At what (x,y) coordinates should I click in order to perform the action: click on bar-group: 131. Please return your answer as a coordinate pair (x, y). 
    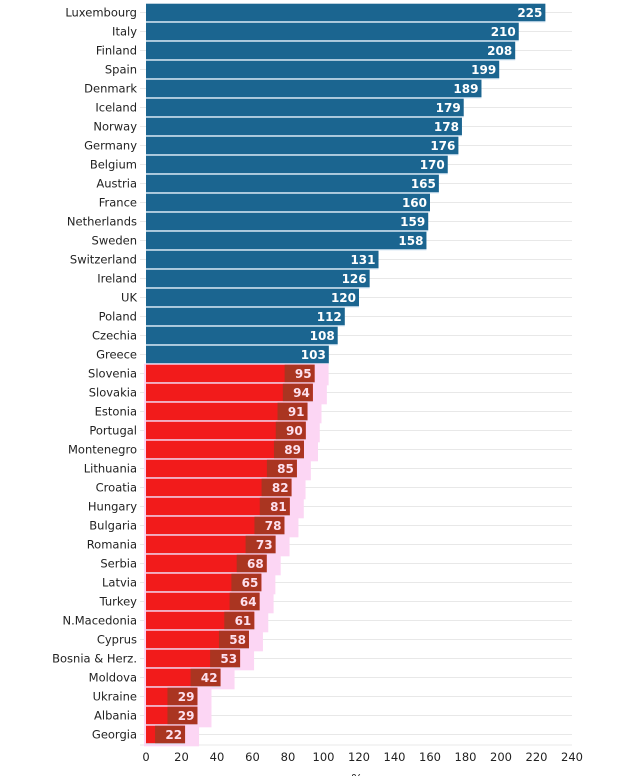
    Looking at the image, I should click on (262, 260).